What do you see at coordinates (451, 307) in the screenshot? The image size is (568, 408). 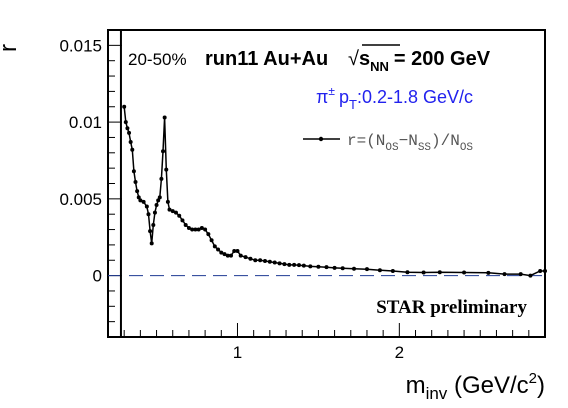 I see `preliminary-label: STAR preliminary` at bounding box center [451, 307].